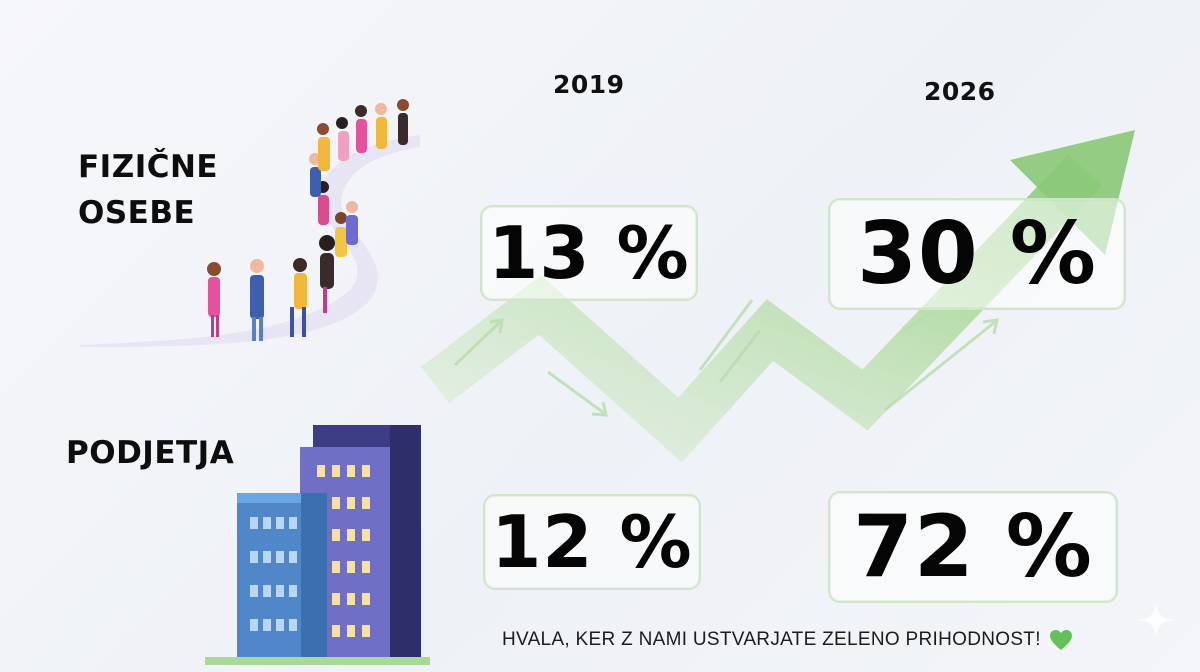 The width and height of the screenshot is (1200, 672). I want to click on companies-2026-value: 72 %, so click(973, 547).